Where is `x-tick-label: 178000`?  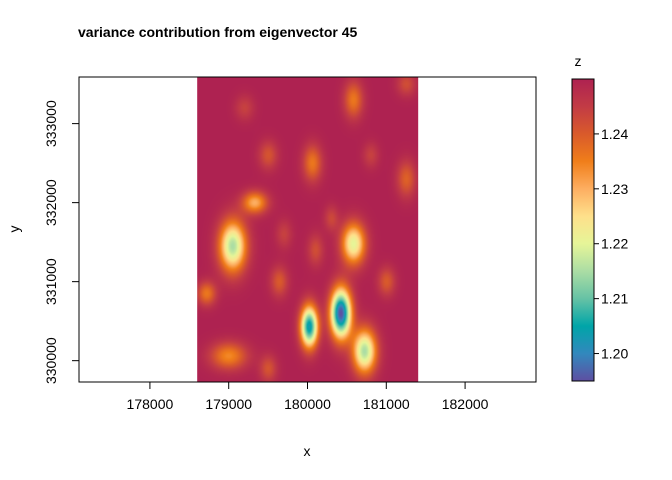
x-tick-label: 178000 is located at coordinates (150, 404).